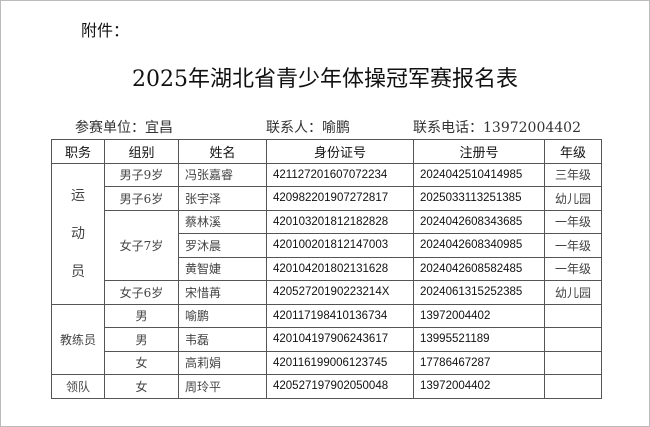 The width and height of the screenshot is (650, 427). I want to click on header-row: 职务 组别 姓名 身份证号 注册号 年级, so click(326, 151).